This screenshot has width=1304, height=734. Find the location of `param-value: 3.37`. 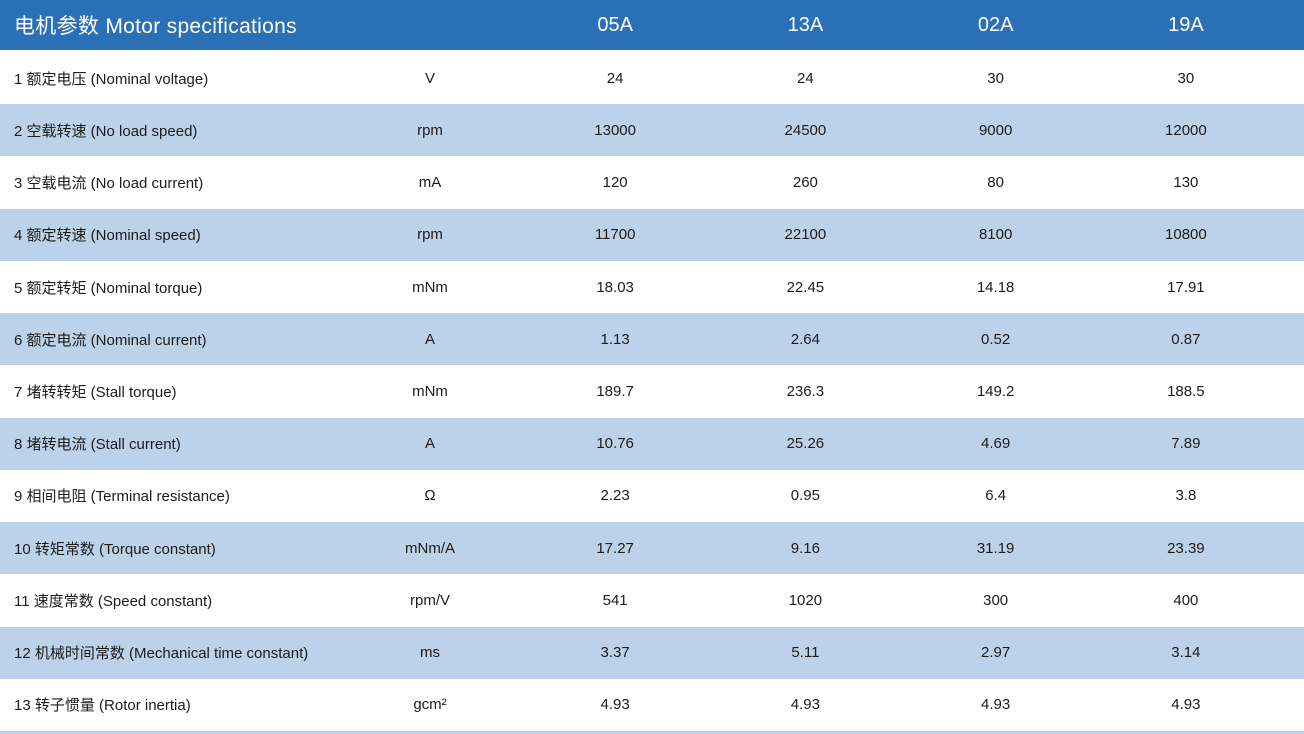

param-value: 3.37 is located at coordinates (615, 653).